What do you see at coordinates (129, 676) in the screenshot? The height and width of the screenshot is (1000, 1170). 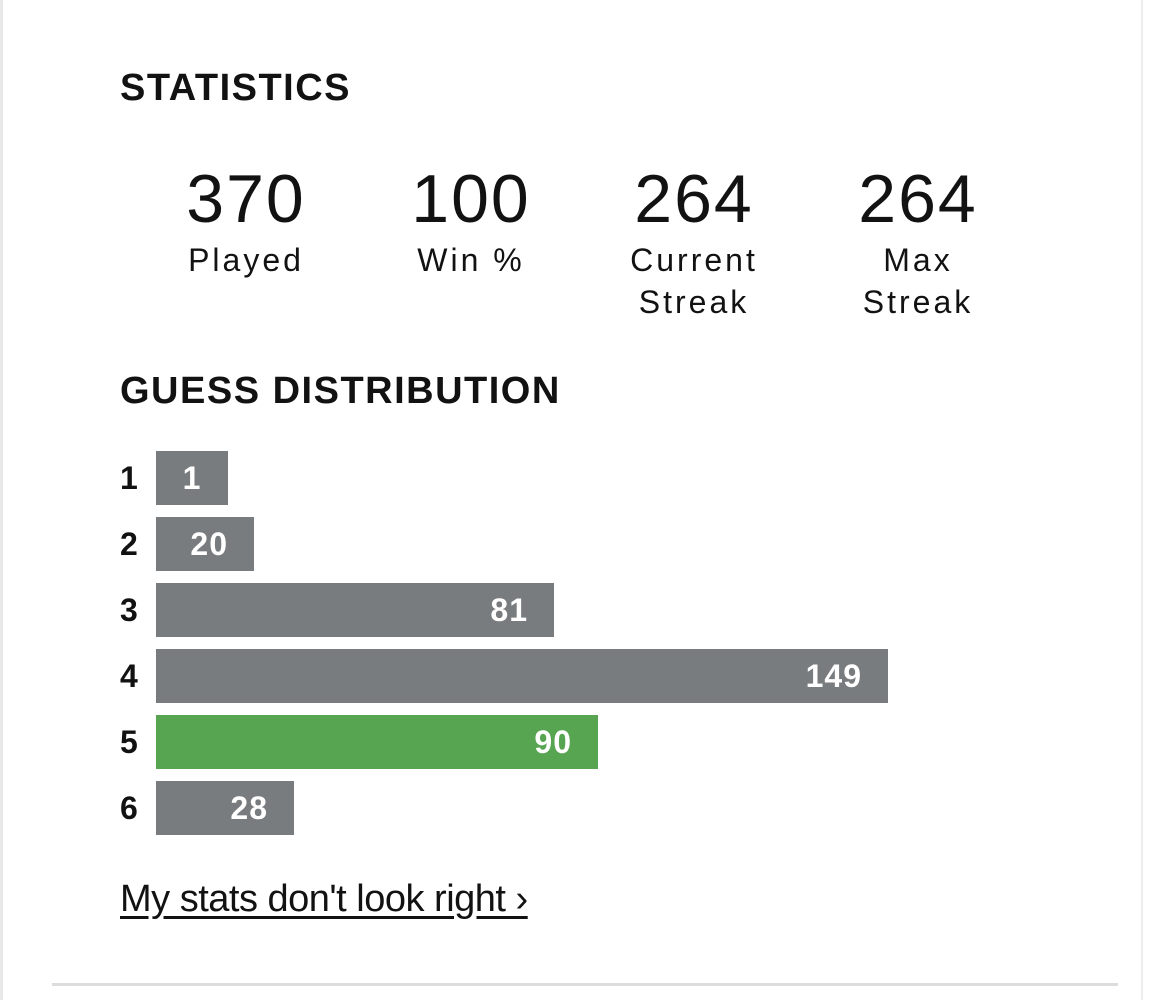 I see `guess-number: 4` at bounding box center [129, 676].